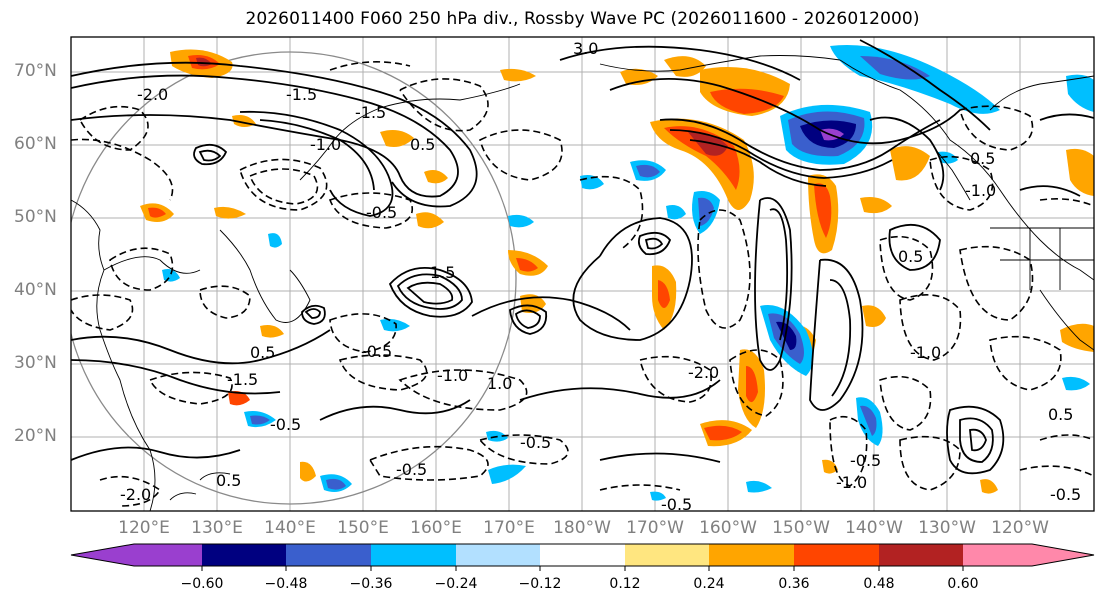 The height and width of the screenshot is (604, 1105). Describe the element at coordinates (436, 528) in the screenshot. I see `lon-label-160e: 160°E` at that location.